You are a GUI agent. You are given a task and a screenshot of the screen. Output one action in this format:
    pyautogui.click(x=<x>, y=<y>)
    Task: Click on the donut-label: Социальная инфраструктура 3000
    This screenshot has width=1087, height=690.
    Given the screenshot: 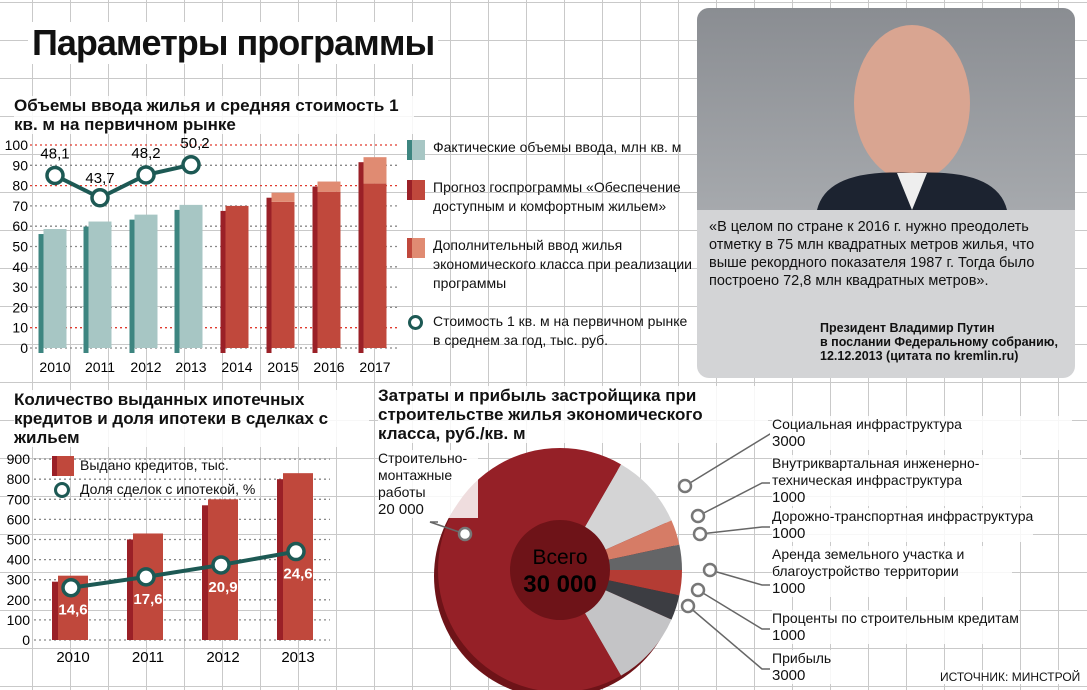 What is the action you would take?
    pyautogui.click(x=922, y=433)
    